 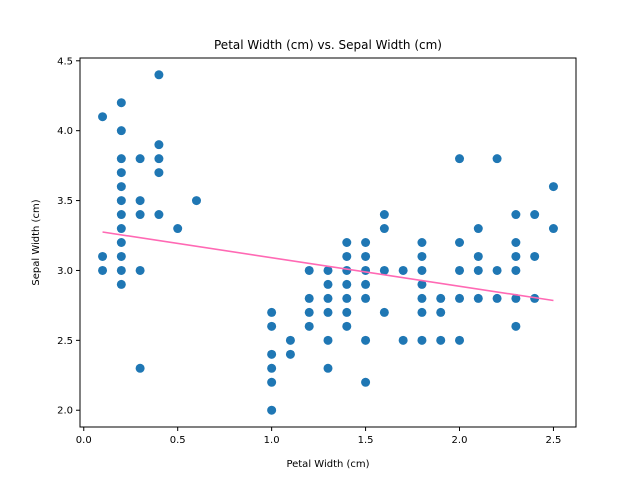 What do you see at coordinates (65, 411) in the screenshot?
I see `y-tick-label: 2.0` at bounding box center [65, 411].